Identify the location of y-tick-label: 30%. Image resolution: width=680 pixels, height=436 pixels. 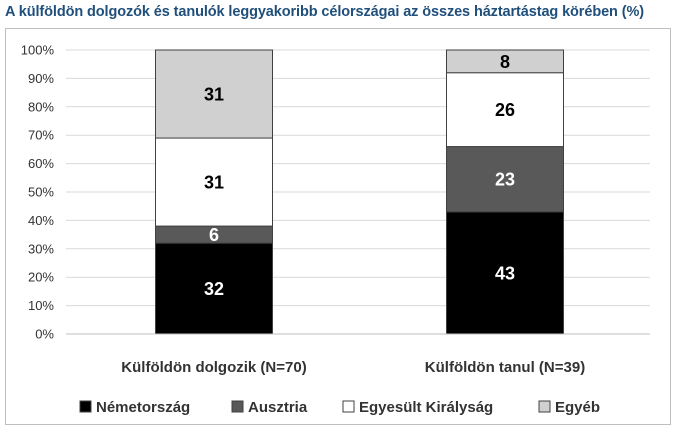
(41, 248).